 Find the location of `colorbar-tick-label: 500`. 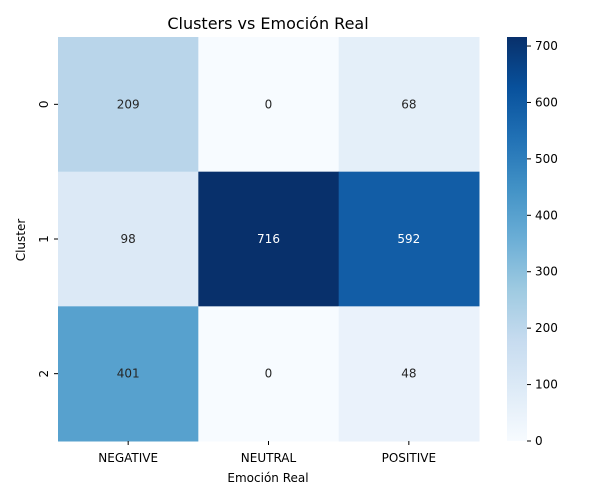

colorbar-tick-label: 500 is located at coordinates (546, 159).